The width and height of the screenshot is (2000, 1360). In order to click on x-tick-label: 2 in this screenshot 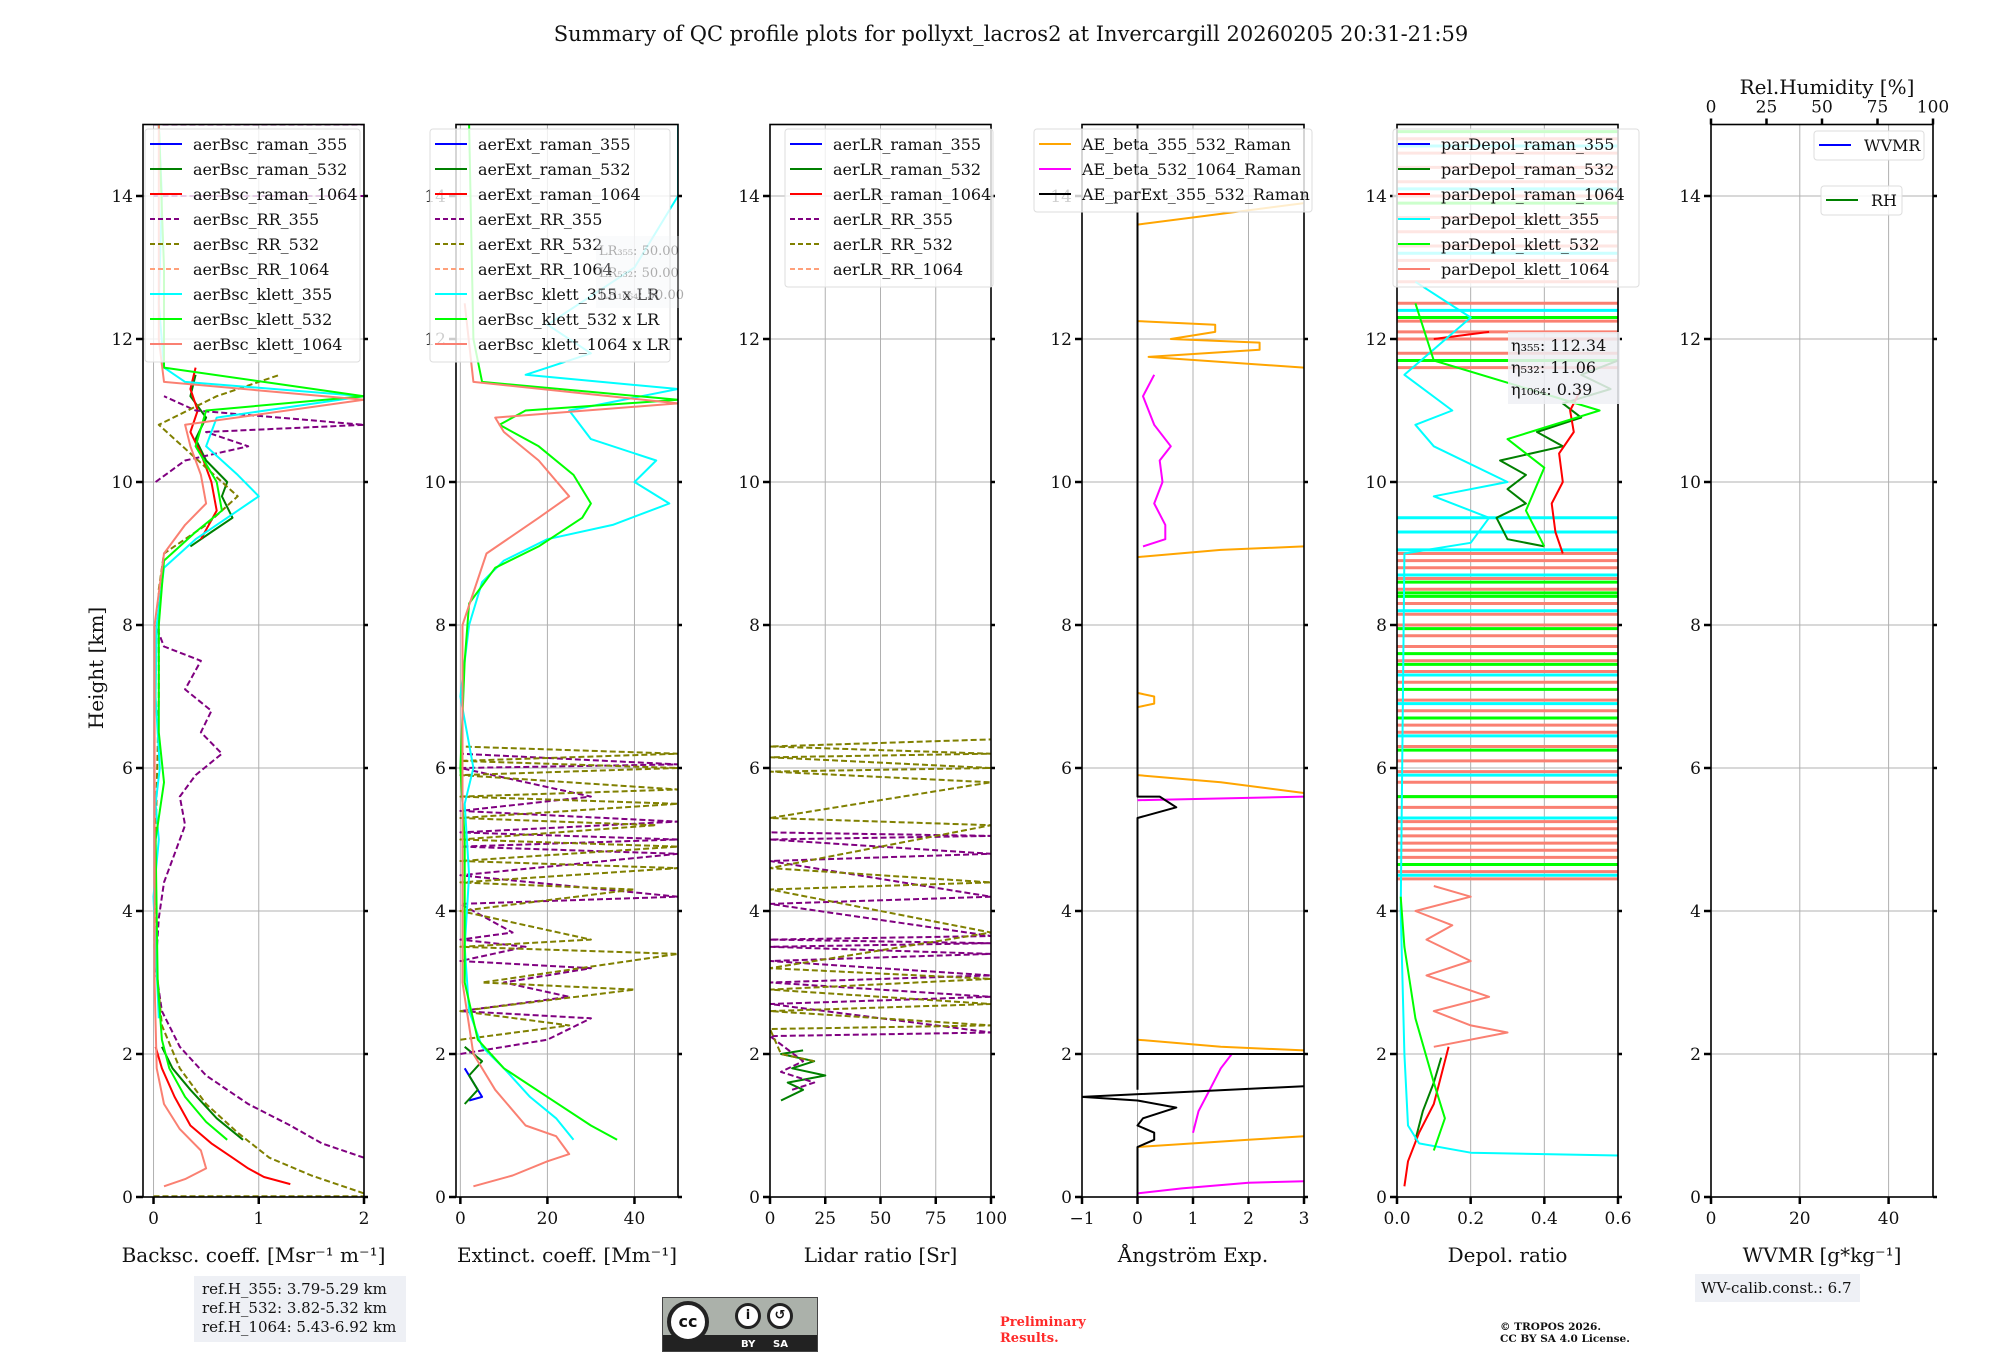, I will do `click(364, 1219)`.